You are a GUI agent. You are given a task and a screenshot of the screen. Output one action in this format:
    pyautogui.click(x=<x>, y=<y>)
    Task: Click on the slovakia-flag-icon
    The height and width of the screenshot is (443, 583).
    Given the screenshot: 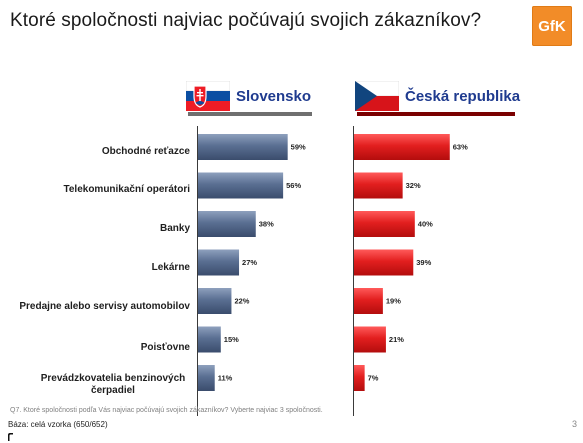 What is the action you would take?
    pyautogui.click(x=208, y=96)
    